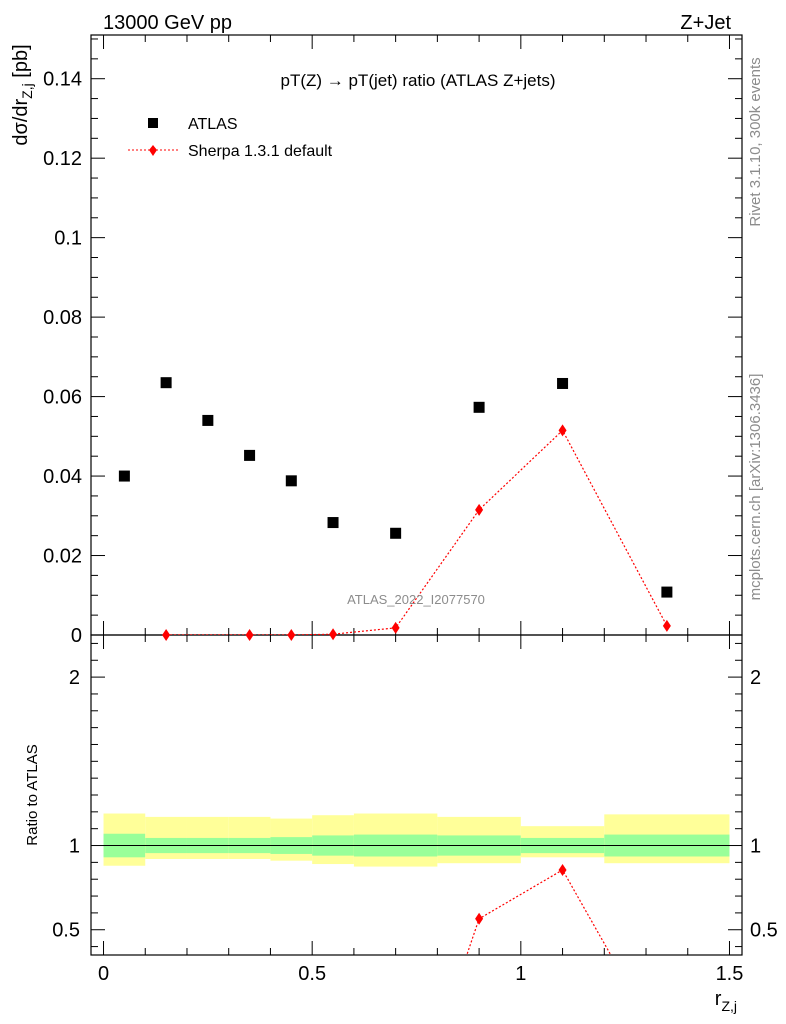 This screenshot has height=1024, width=786. What do you see at coordinates (755, 678) in the screenshot?
I see `ratio-y-tick-label-right: 2` at bounding box center [755, 678].